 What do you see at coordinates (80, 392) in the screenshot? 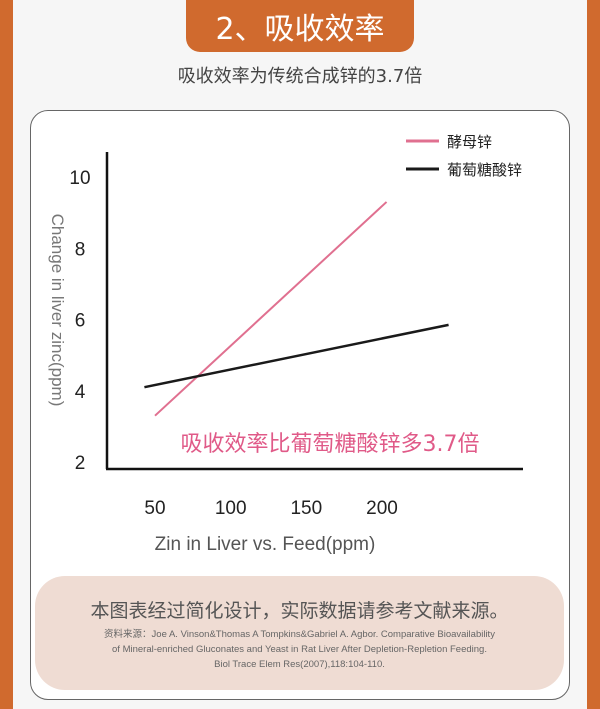
I see `y-tick-label: 4` at bounding box center [80, 392].